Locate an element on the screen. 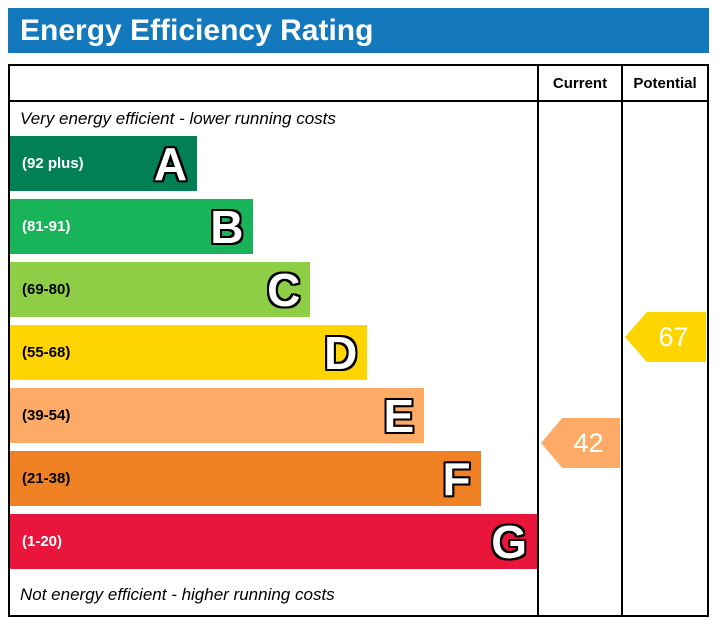  band-bar-a: (92 plus) A is located at coordinates (104, 163).